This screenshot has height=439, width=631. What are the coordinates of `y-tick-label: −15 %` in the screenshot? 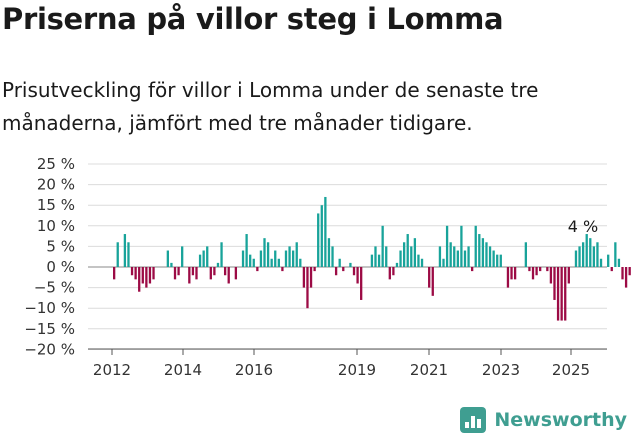 It's located at (49, 329).